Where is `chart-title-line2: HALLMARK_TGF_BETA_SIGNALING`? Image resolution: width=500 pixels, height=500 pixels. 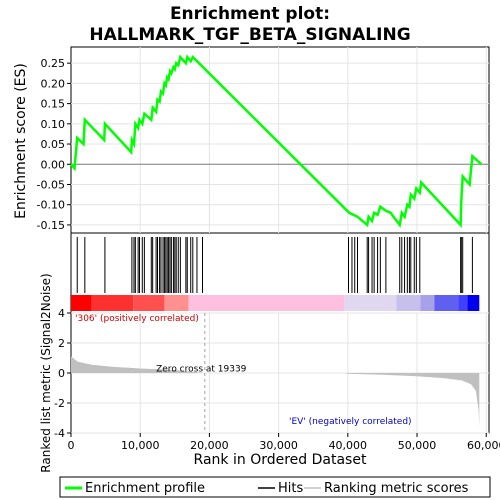 chart-title-line2: HALLMARK_TGF_BETA_SIGNALING is located at coordinates (249, 35).